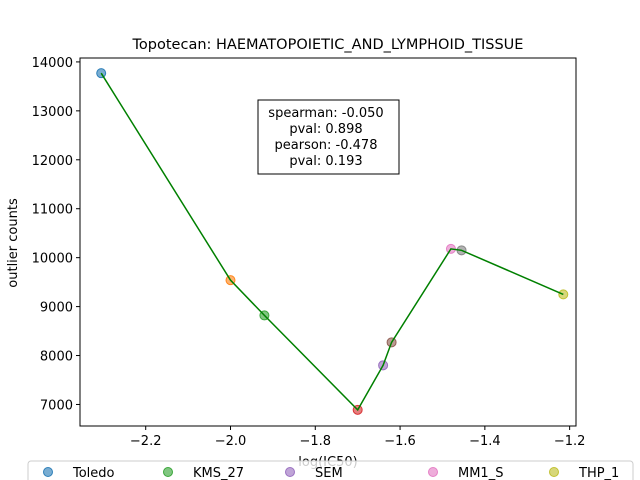 This screenshot has width=640, height=480. Describe the element at coordinates (56, 405) in the screenshot. I see `y-tick-label: 7000` at that location.